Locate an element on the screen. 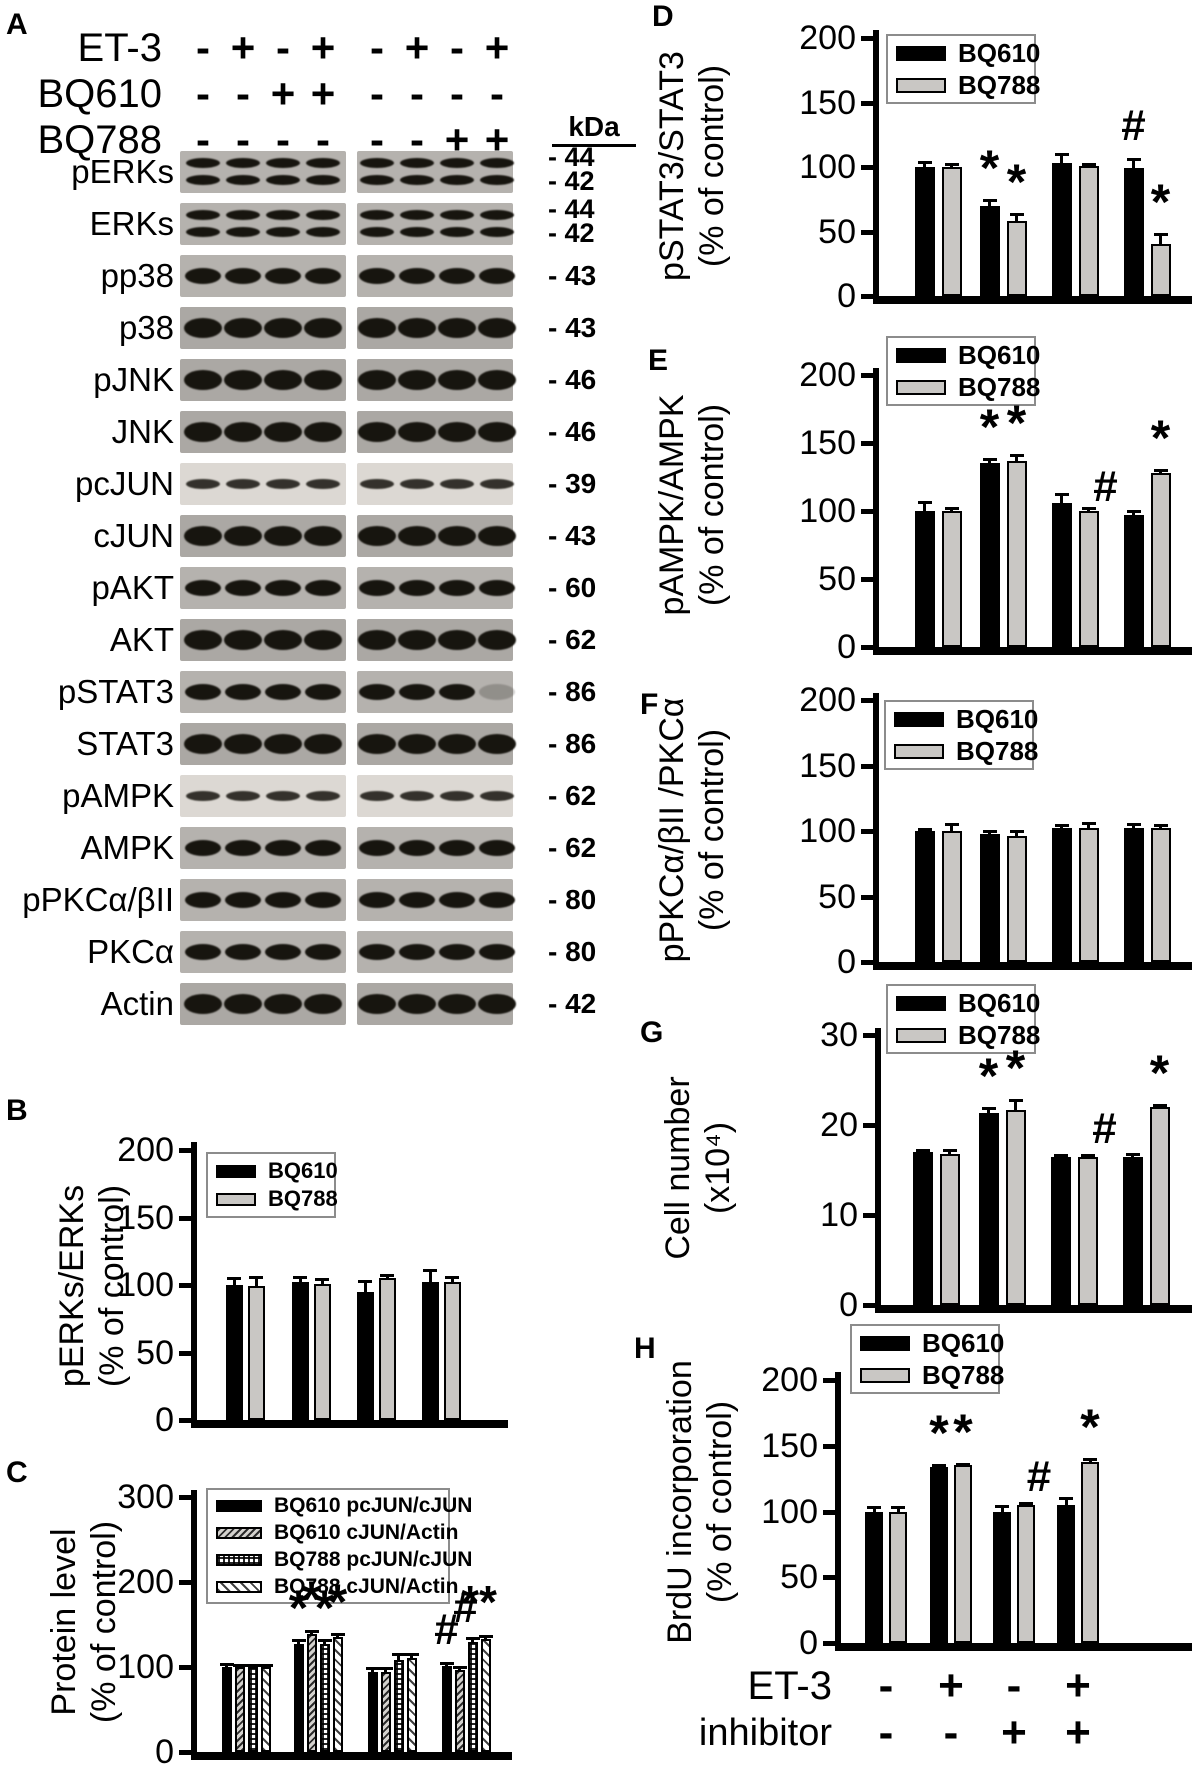  legend-row: BQ610 is located at coordinates (932, 1343).